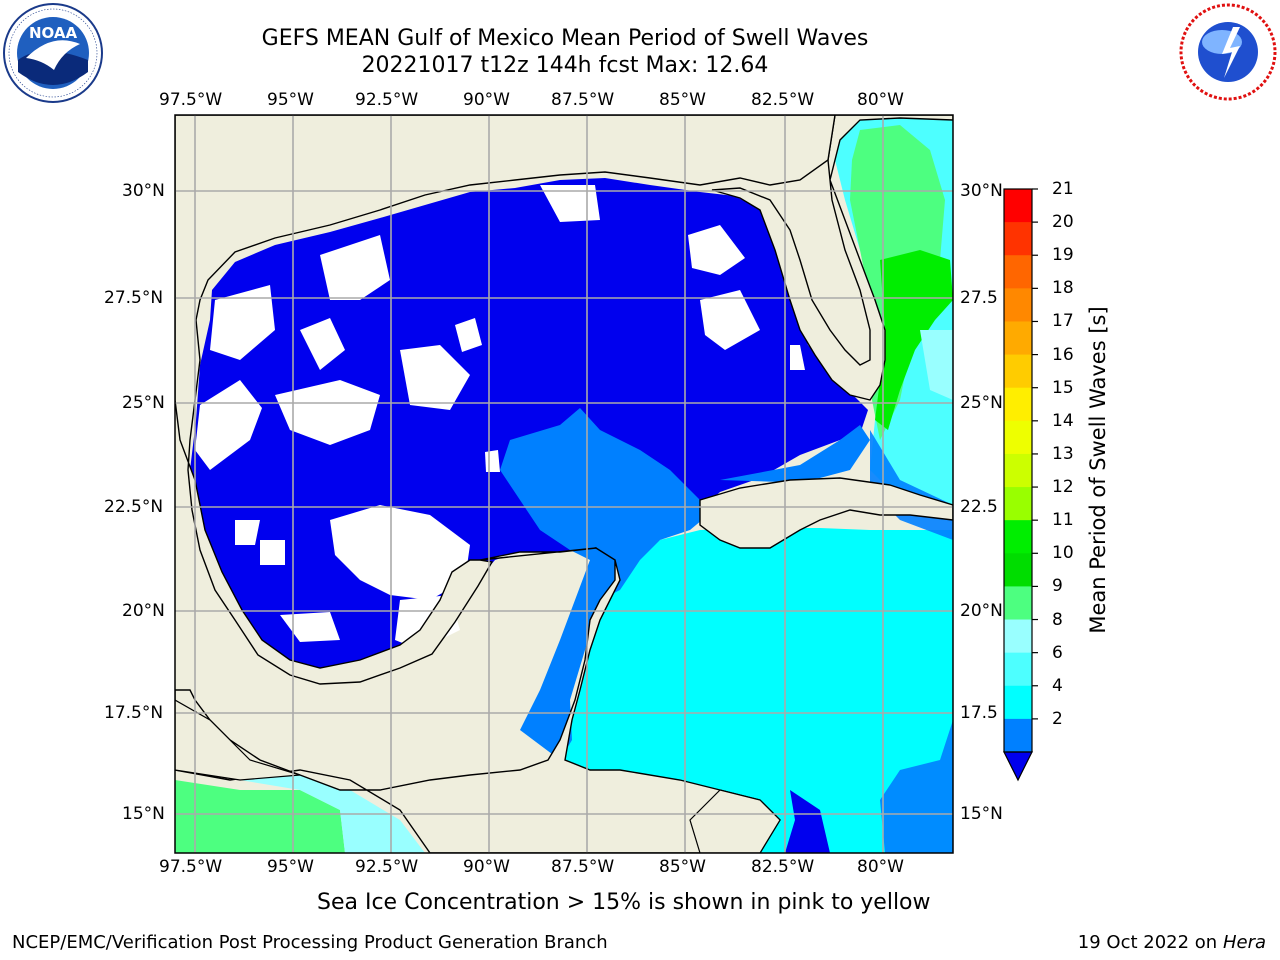  I want to click on lon-tick-bottom: 80°W, so click(880, 867).